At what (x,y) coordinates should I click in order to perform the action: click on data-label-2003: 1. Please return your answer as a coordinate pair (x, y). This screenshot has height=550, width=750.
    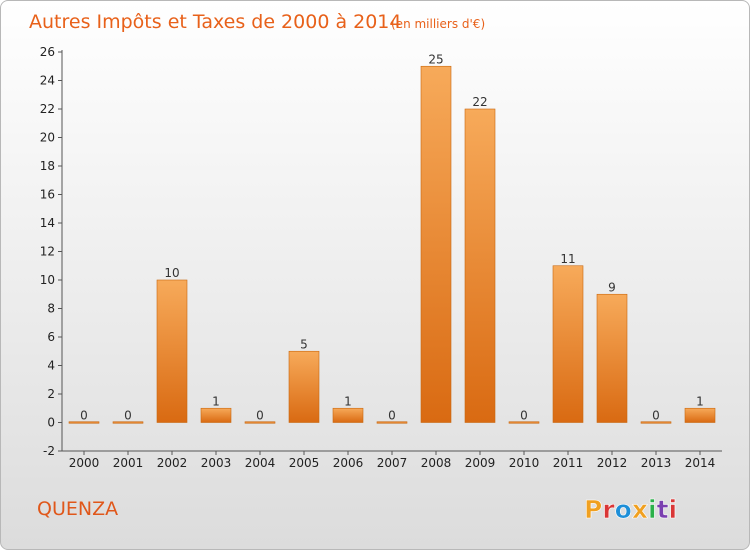
    Looking at the image, I should click on (216, 401).